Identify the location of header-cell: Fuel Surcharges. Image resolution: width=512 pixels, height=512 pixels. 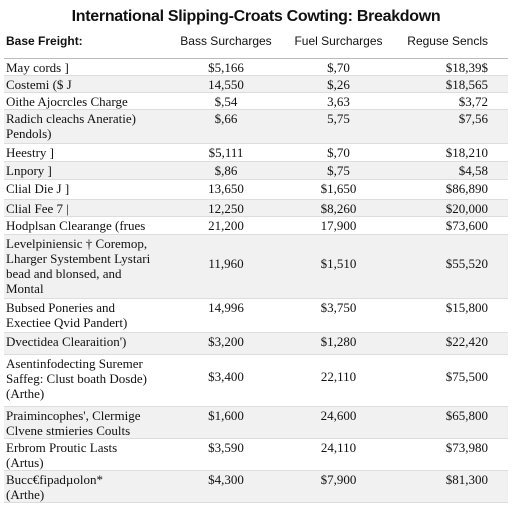
(338, 46).